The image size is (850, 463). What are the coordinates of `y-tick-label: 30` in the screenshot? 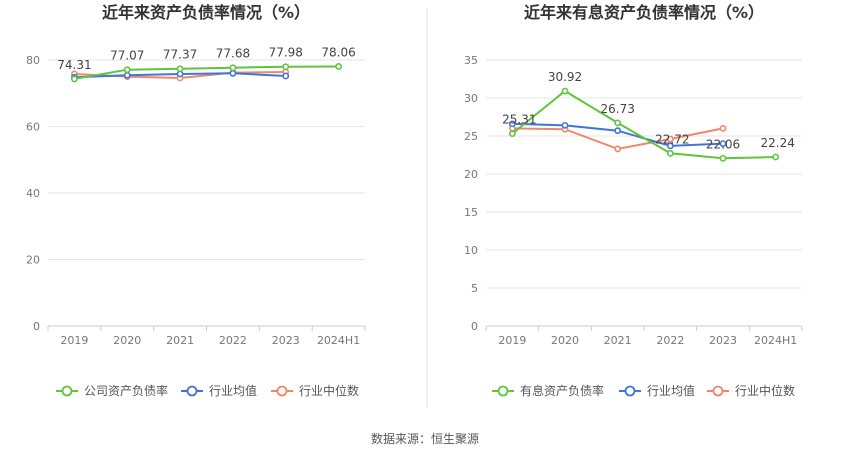 It's located at (471, 98).